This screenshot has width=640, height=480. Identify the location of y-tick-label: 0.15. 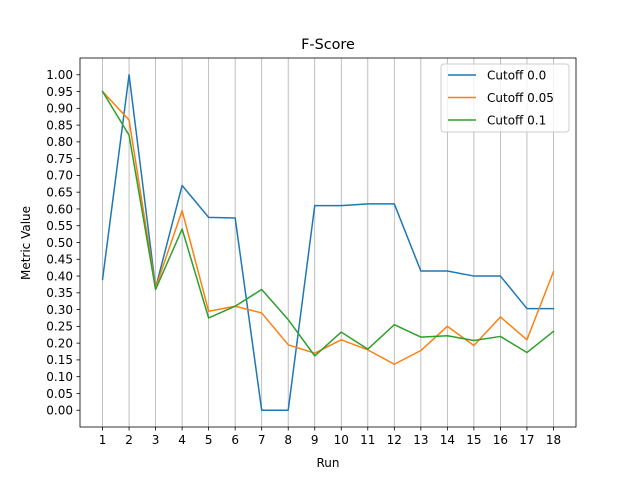
(59, 360).